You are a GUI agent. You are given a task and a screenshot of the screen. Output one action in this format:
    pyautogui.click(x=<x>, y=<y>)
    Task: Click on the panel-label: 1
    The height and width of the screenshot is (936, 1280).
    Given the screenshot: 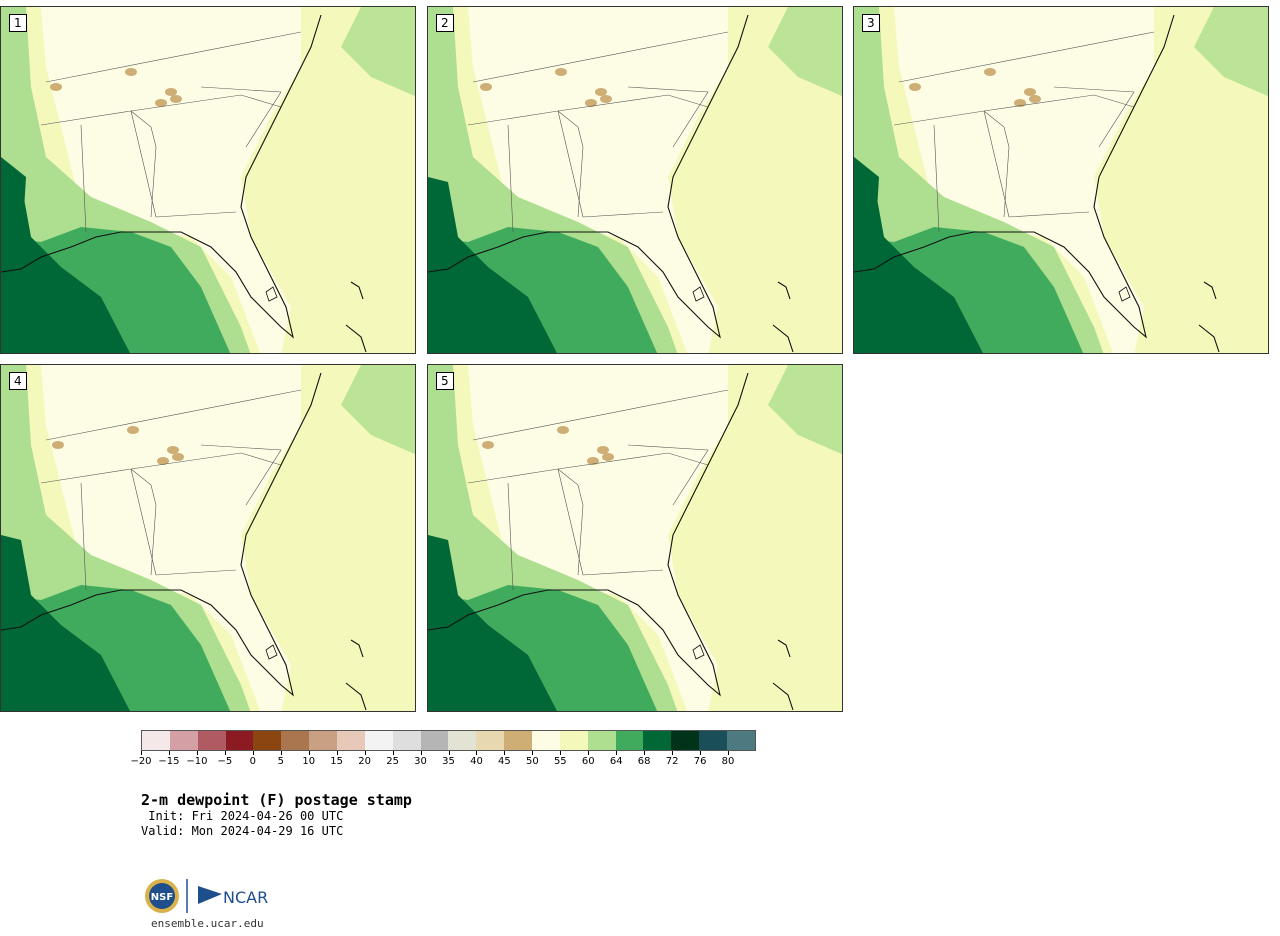 What is the action you would take?
    pyautogui.click(x=18, y=23)
    